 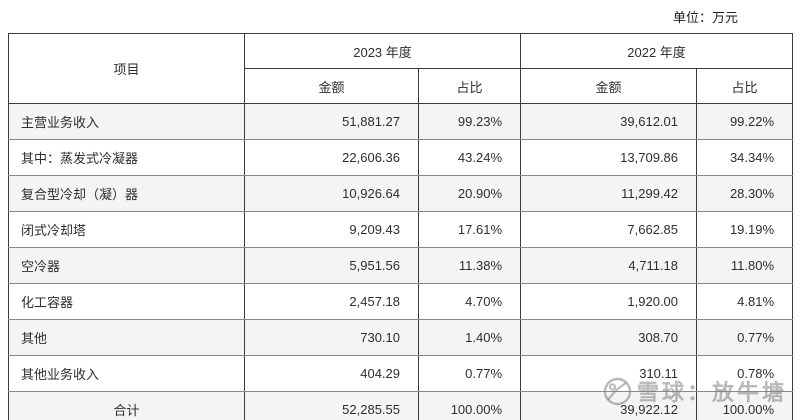 What do you see at coordinates (469, 229) in the screenshot?
I see `ratio-2023: 17.61%` at bounding box center [469, 229].